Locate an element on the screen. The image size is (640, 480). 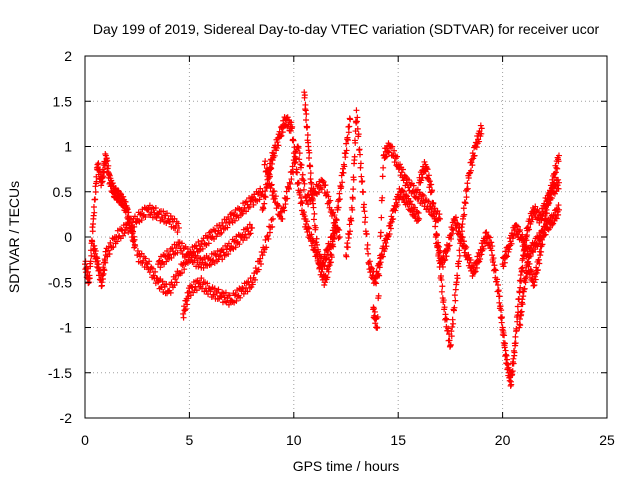
x-tick-label: 10 is located at coordinates (294, 440).